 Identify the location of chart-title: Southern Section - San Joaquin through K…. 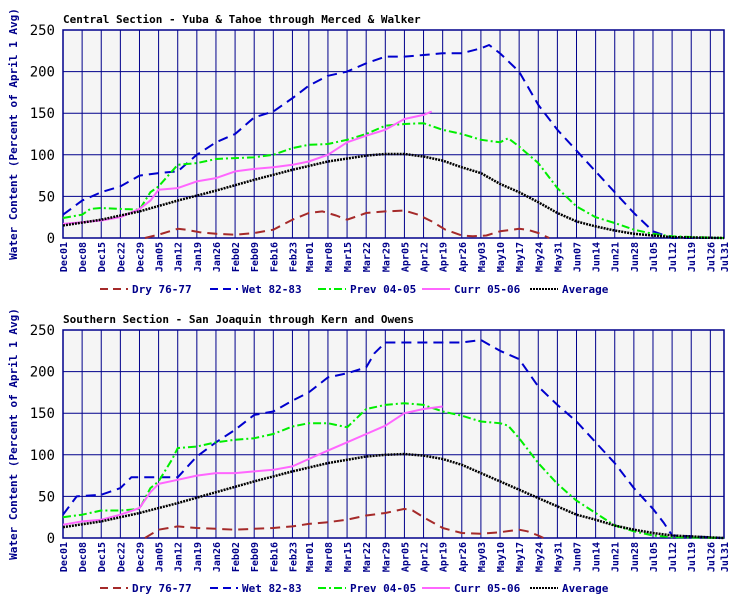
(238, 319).